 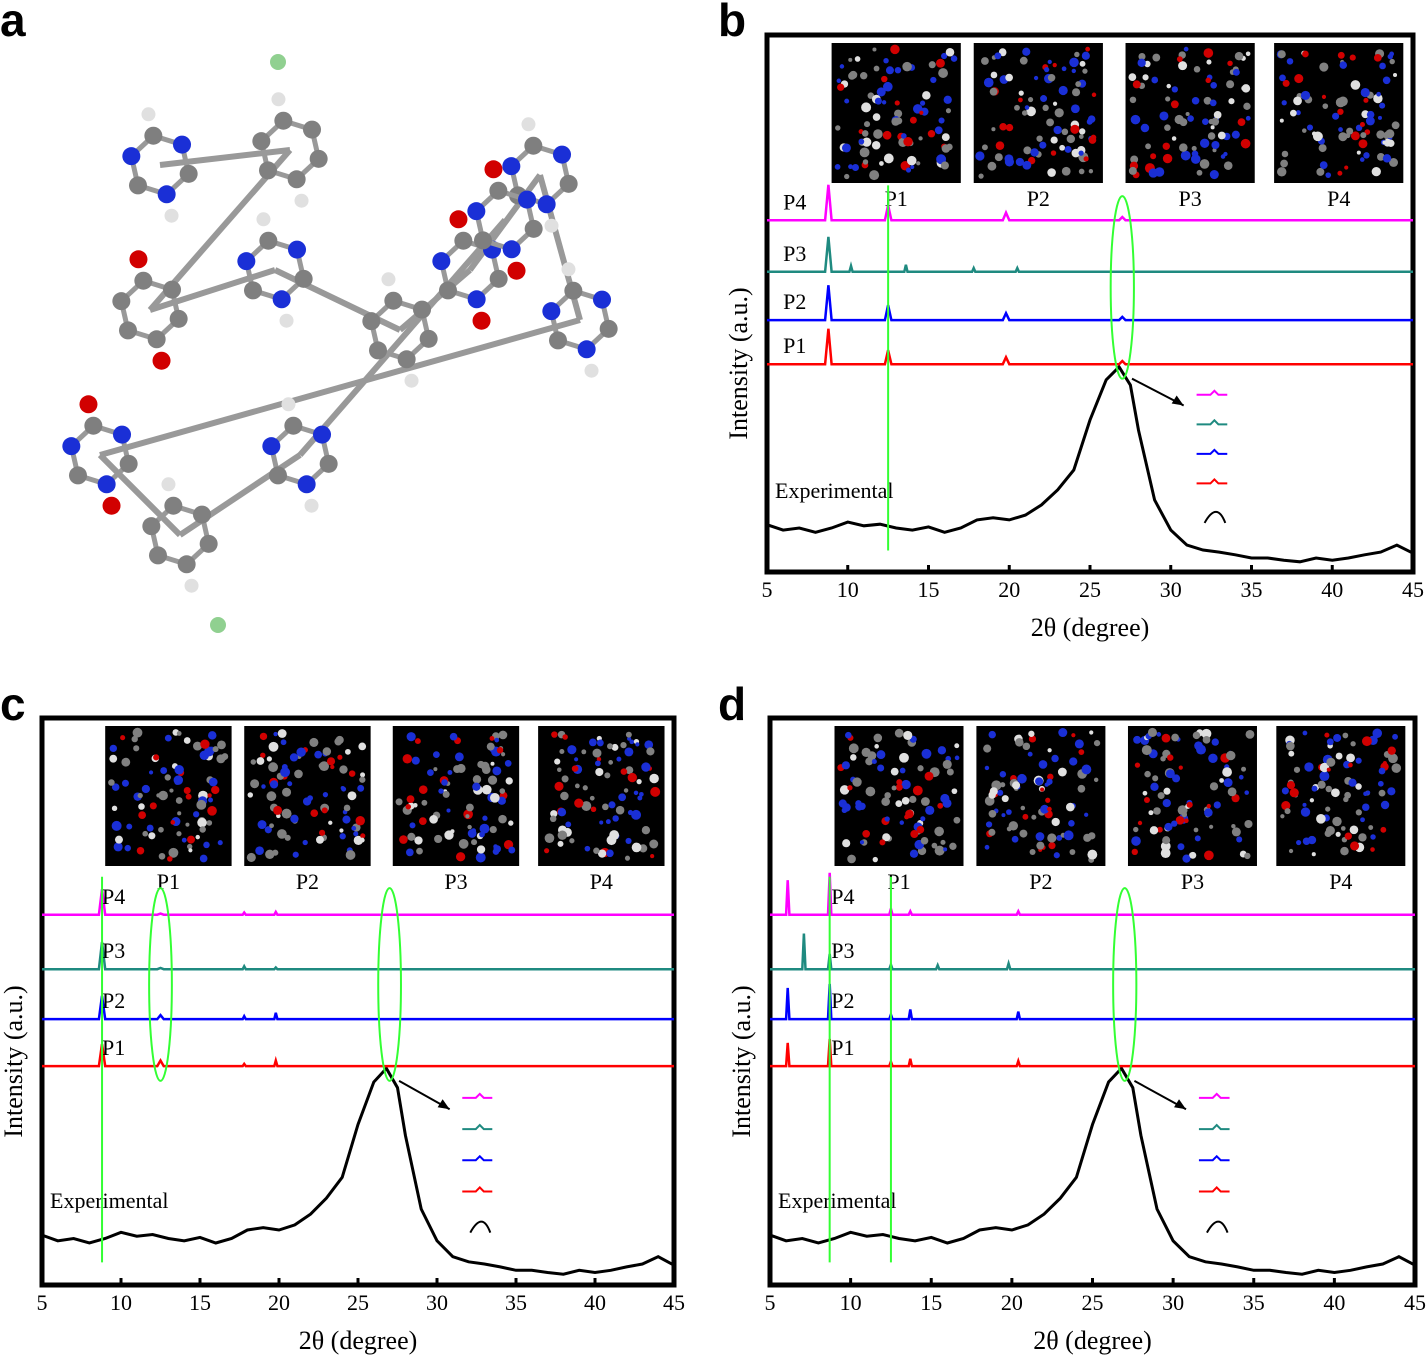 I want to click on series-label: P2, so click(x=794, y=301).